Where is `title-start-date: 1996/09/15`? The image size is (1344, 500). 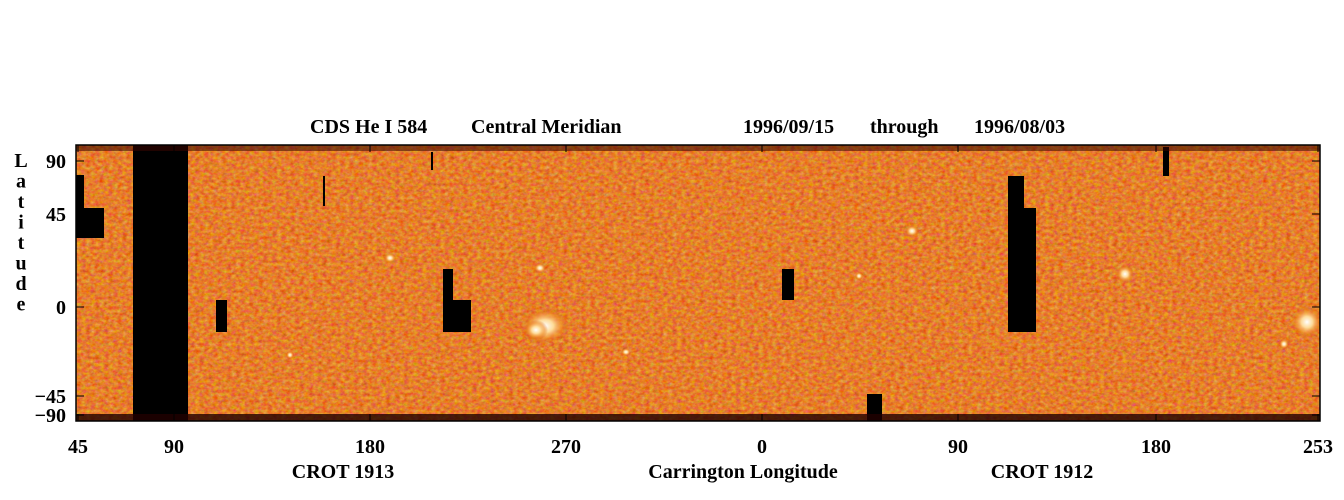 title-start-date: 1996/09/15 is located at coordinates (788, 127).